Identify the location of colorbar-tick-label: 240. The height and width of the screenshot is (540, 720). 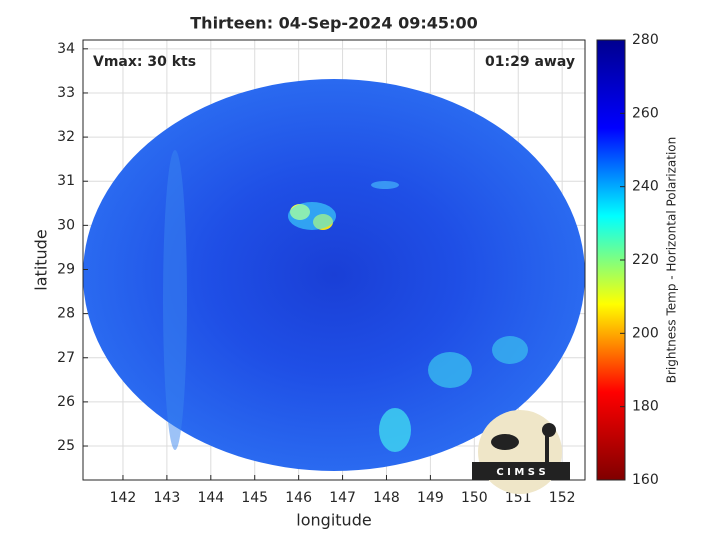
(645, 187).